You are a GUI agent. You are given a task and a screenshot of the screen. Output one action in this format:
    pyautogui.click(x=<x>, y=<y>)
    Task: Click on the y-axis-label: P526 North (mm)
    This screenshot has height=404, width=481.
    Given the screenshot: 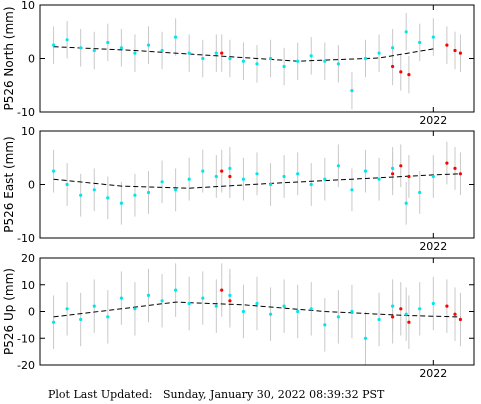 What is the action you would take?
    pyautogui.click(x=9, y=58)
    